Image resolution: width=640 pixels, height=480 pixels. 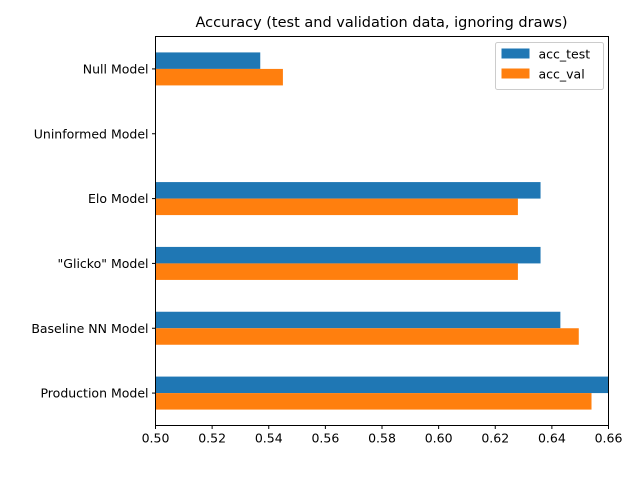 I want to click on x-tick-label: 0.64, so click(x=552, y=438).